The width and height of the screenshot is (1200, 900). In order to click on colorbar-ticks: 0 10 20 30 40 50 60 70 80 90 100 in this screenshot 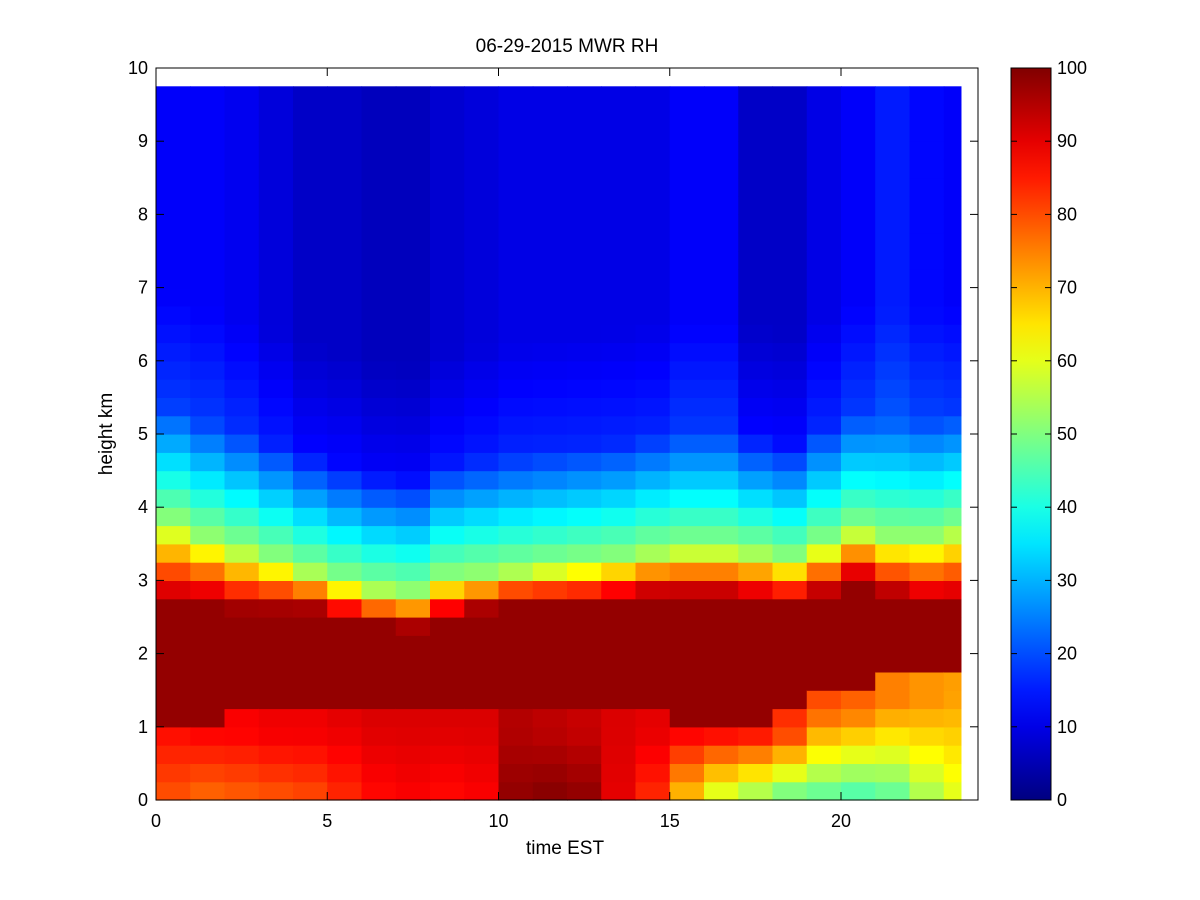, I will do `click(1049, 434)`.